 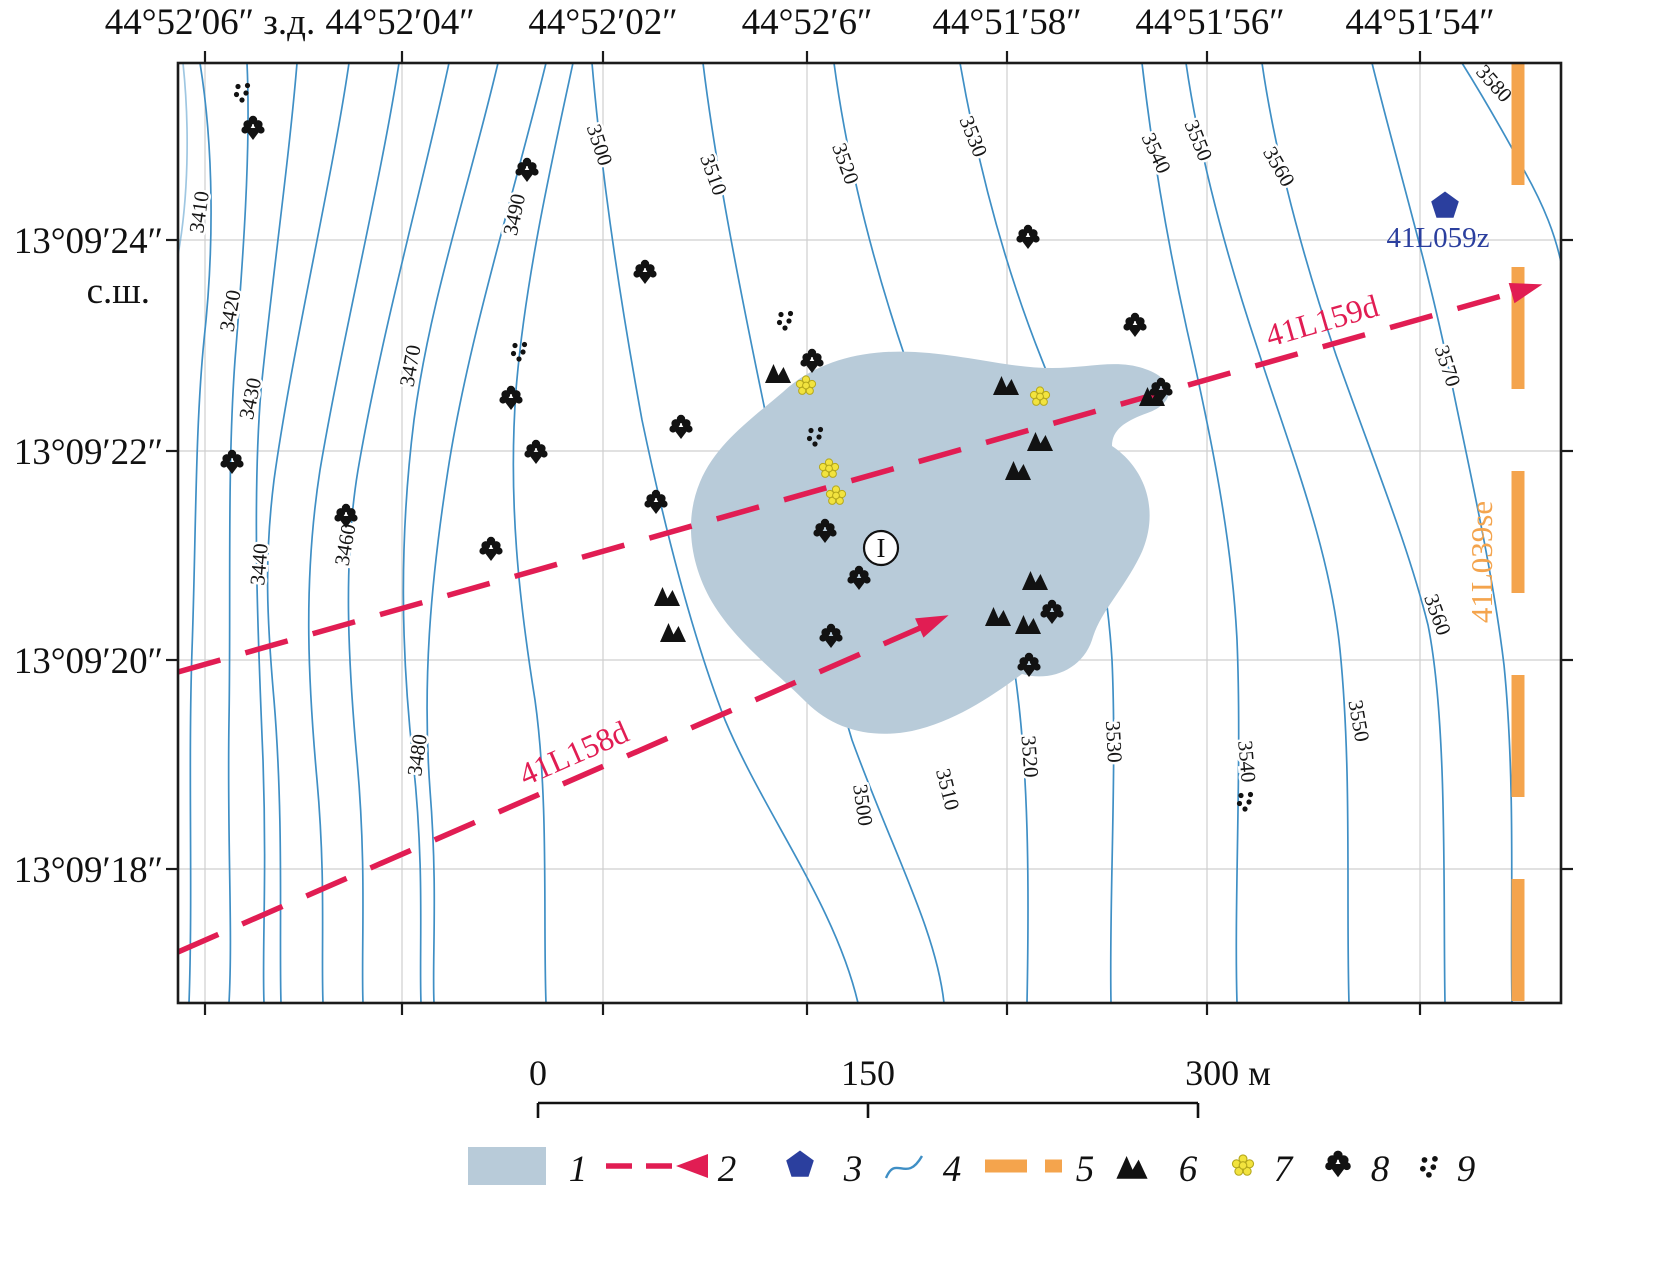 I want to click on scale-label-end: 300 м, so click(x=1228, y=1073).